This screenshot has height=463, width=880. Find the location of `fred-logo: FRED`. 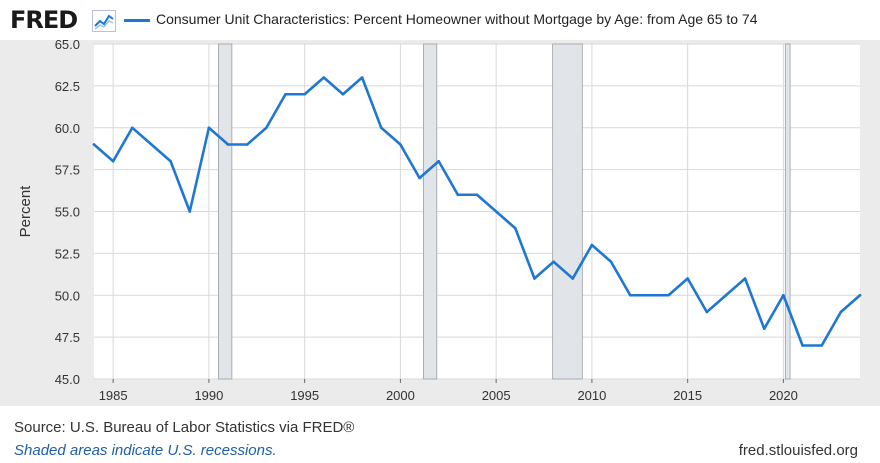

fred-logo: FRED is located at coordinates (44, 20).